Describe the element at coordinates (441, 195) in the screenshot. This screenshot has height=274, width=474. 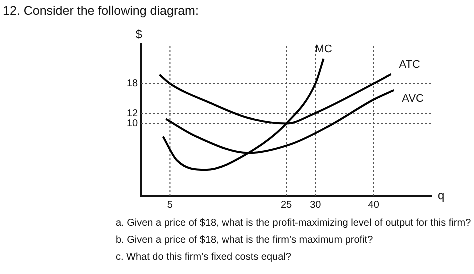
I see `x-axis-title: q` at that location.